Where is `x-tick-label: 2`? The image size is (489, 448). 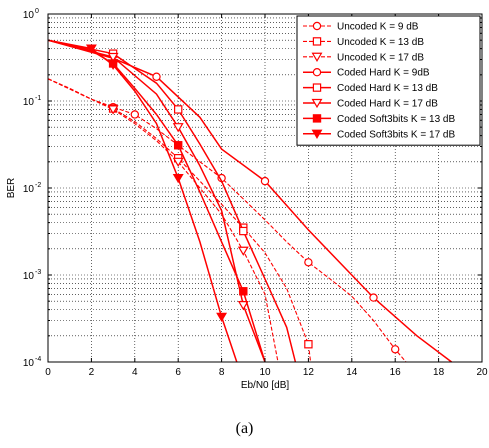
x-tick-label: 2 is located at coordinates (92, 372).